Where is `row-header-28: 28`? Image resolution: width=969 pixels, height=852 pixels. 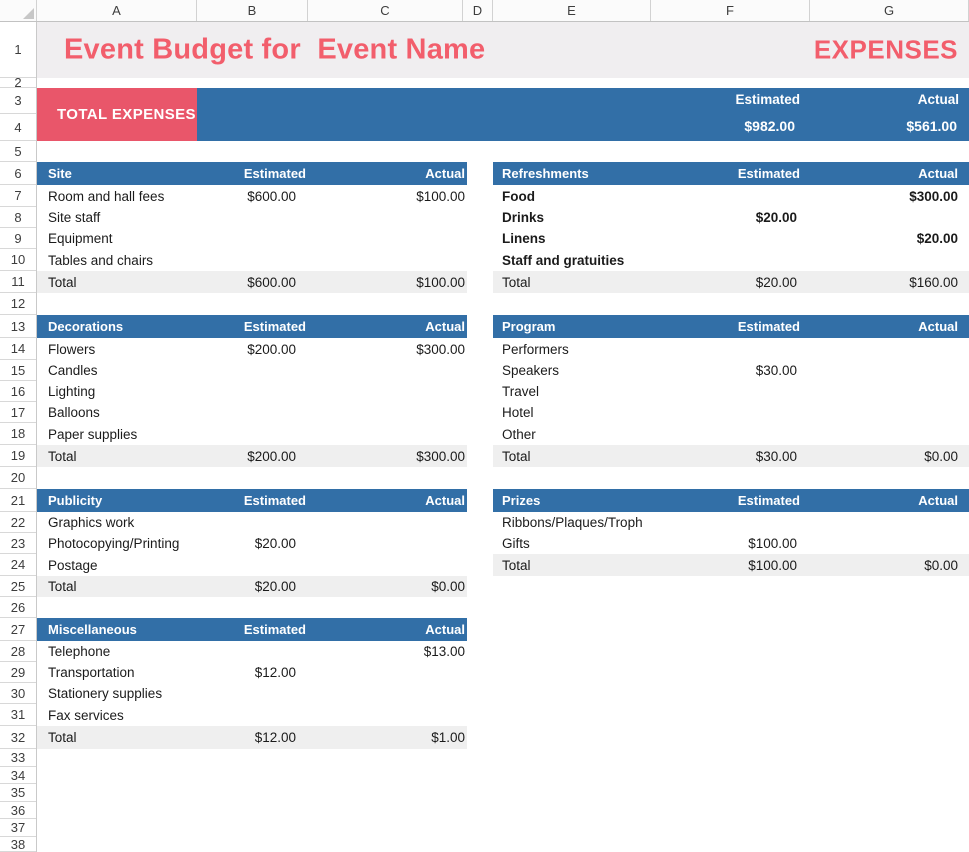 row-header-28: 28 is located at coordinates (18, 651).